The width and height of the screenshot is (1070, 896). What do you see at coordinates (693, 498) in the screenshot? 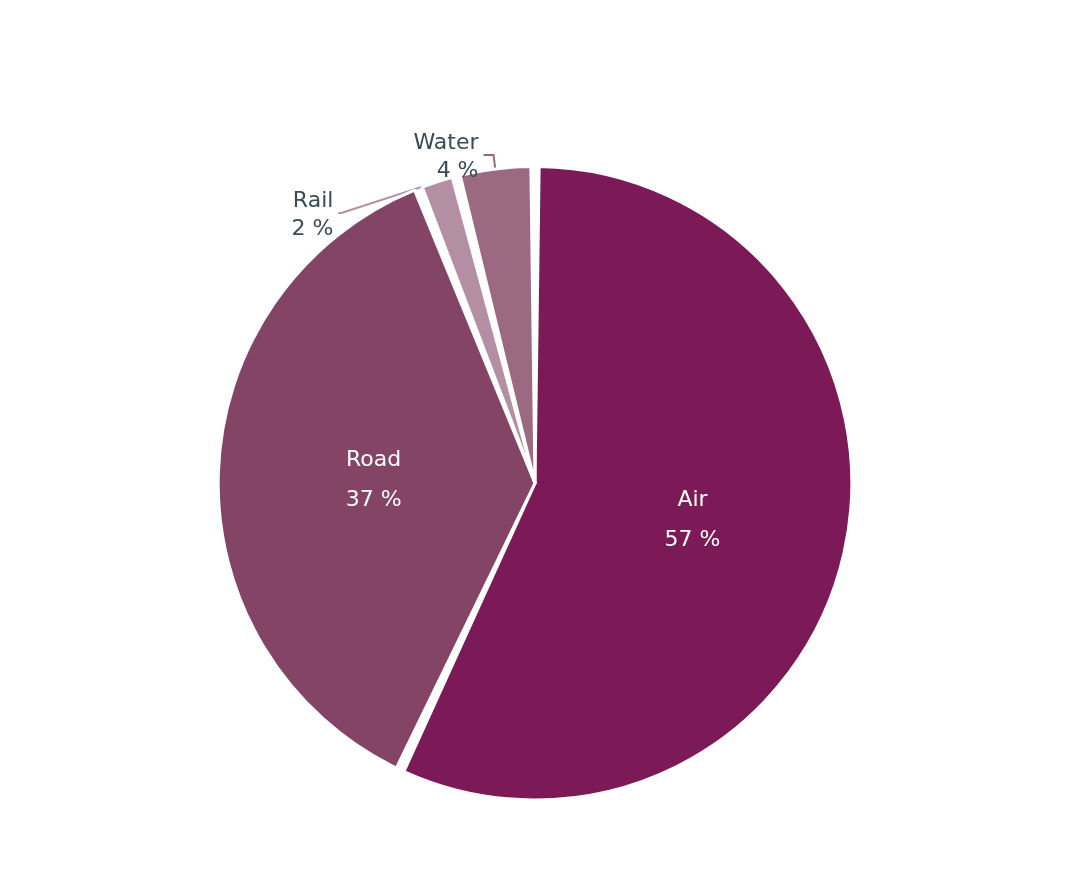
I see `slice-label: Air` at bounding box center [693, 498].